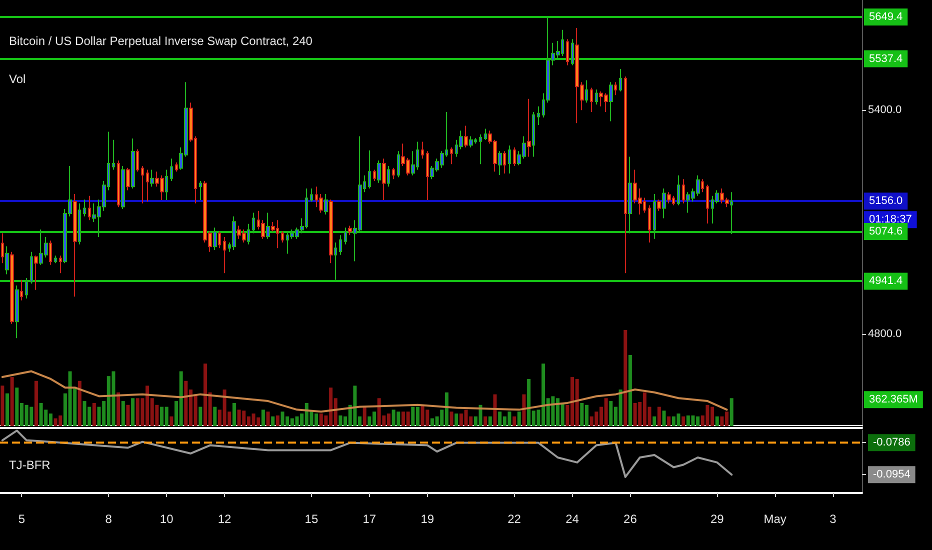 This screenshot has width=932, height=550. Describe the element at coordinates (890, 220) in the screenshot. I see `text: 01:18:37` at that location.